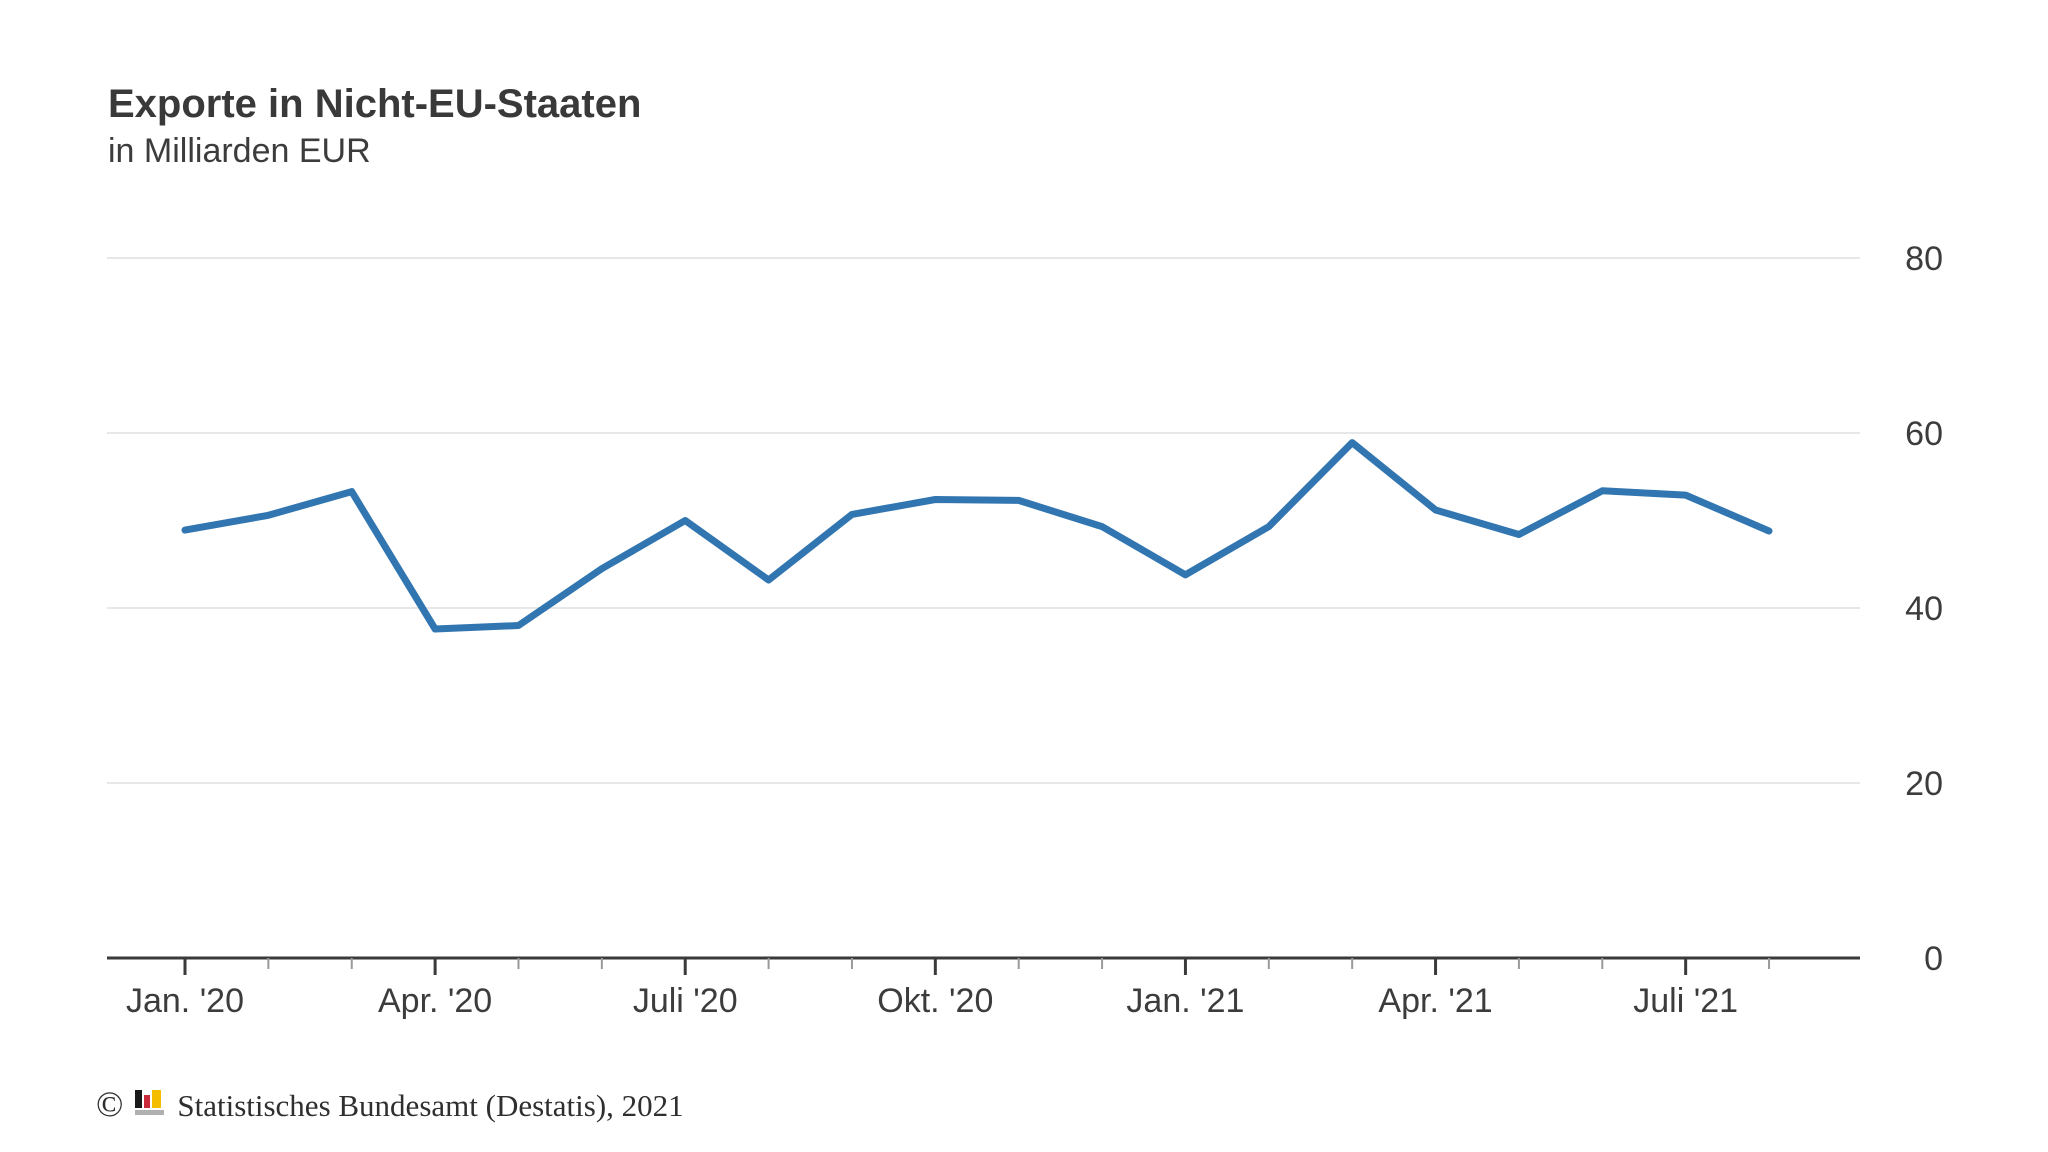 The height and width of the screenshot is (1152, 2048). I want to click on x-tick-label: Apr. '21, so click(1435, 1001).